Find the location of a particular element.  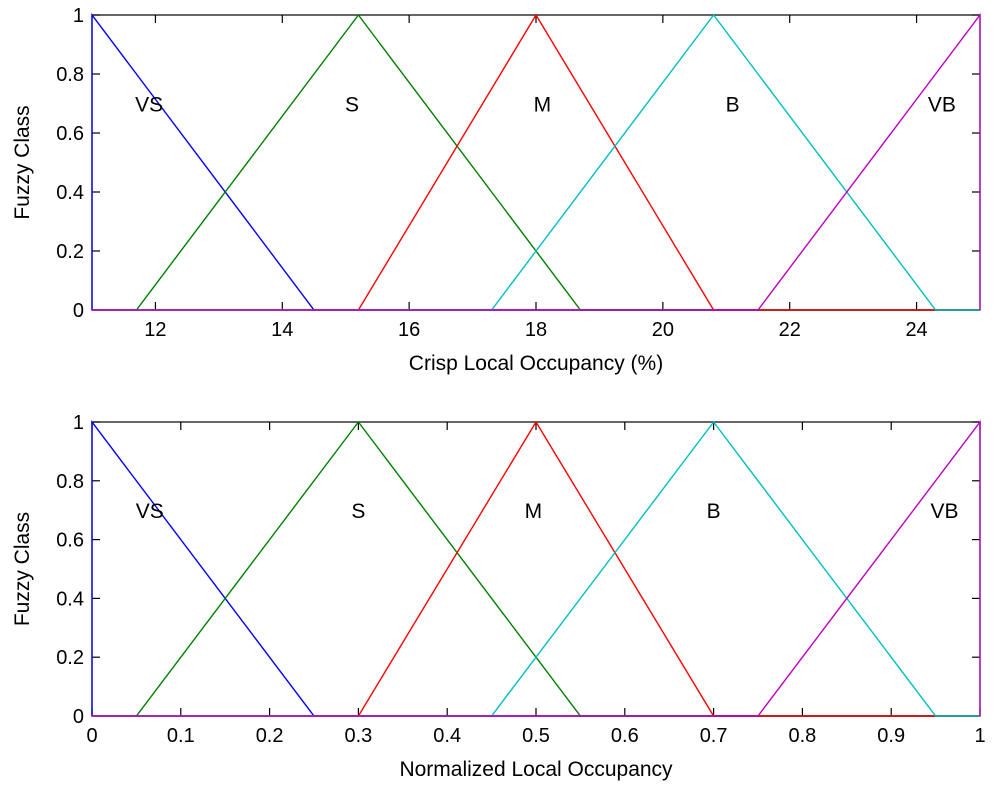

x-tick-label: 24 is located at coordinates (916, 330).